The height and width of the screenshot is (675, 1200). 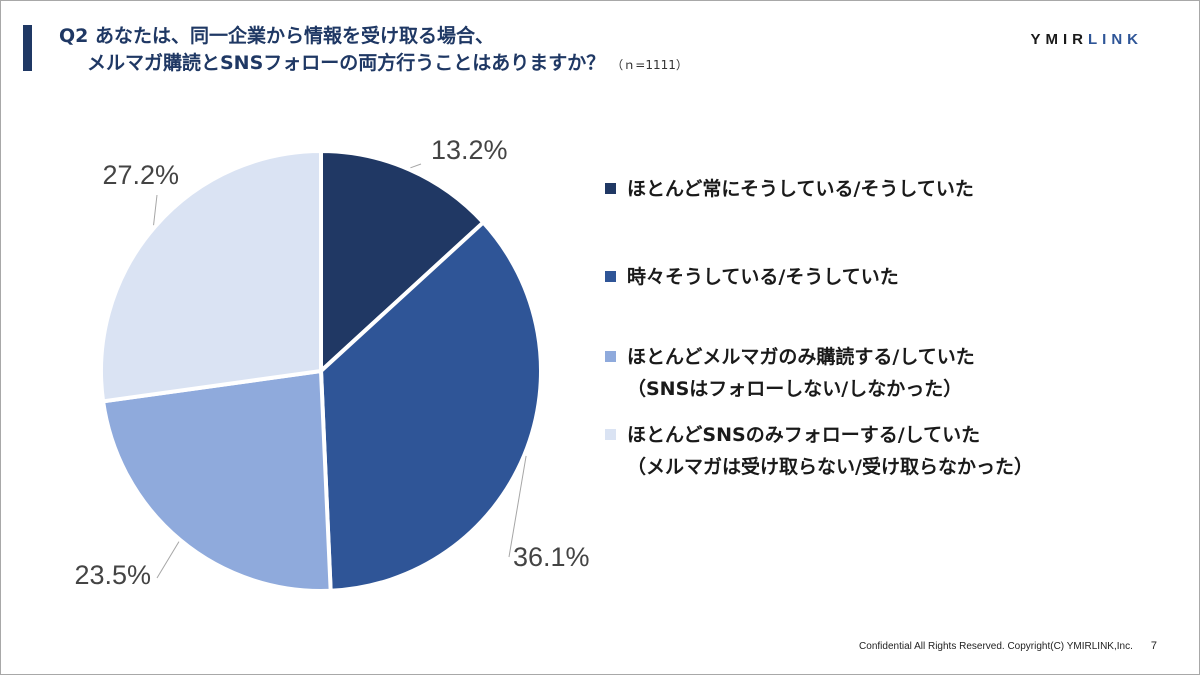 I want to click on title-line-2-wrap: メルマガ購読とSNSフォローの両方行うことはありますか？ （ｎ=1111）, so click(x=373, y=64).